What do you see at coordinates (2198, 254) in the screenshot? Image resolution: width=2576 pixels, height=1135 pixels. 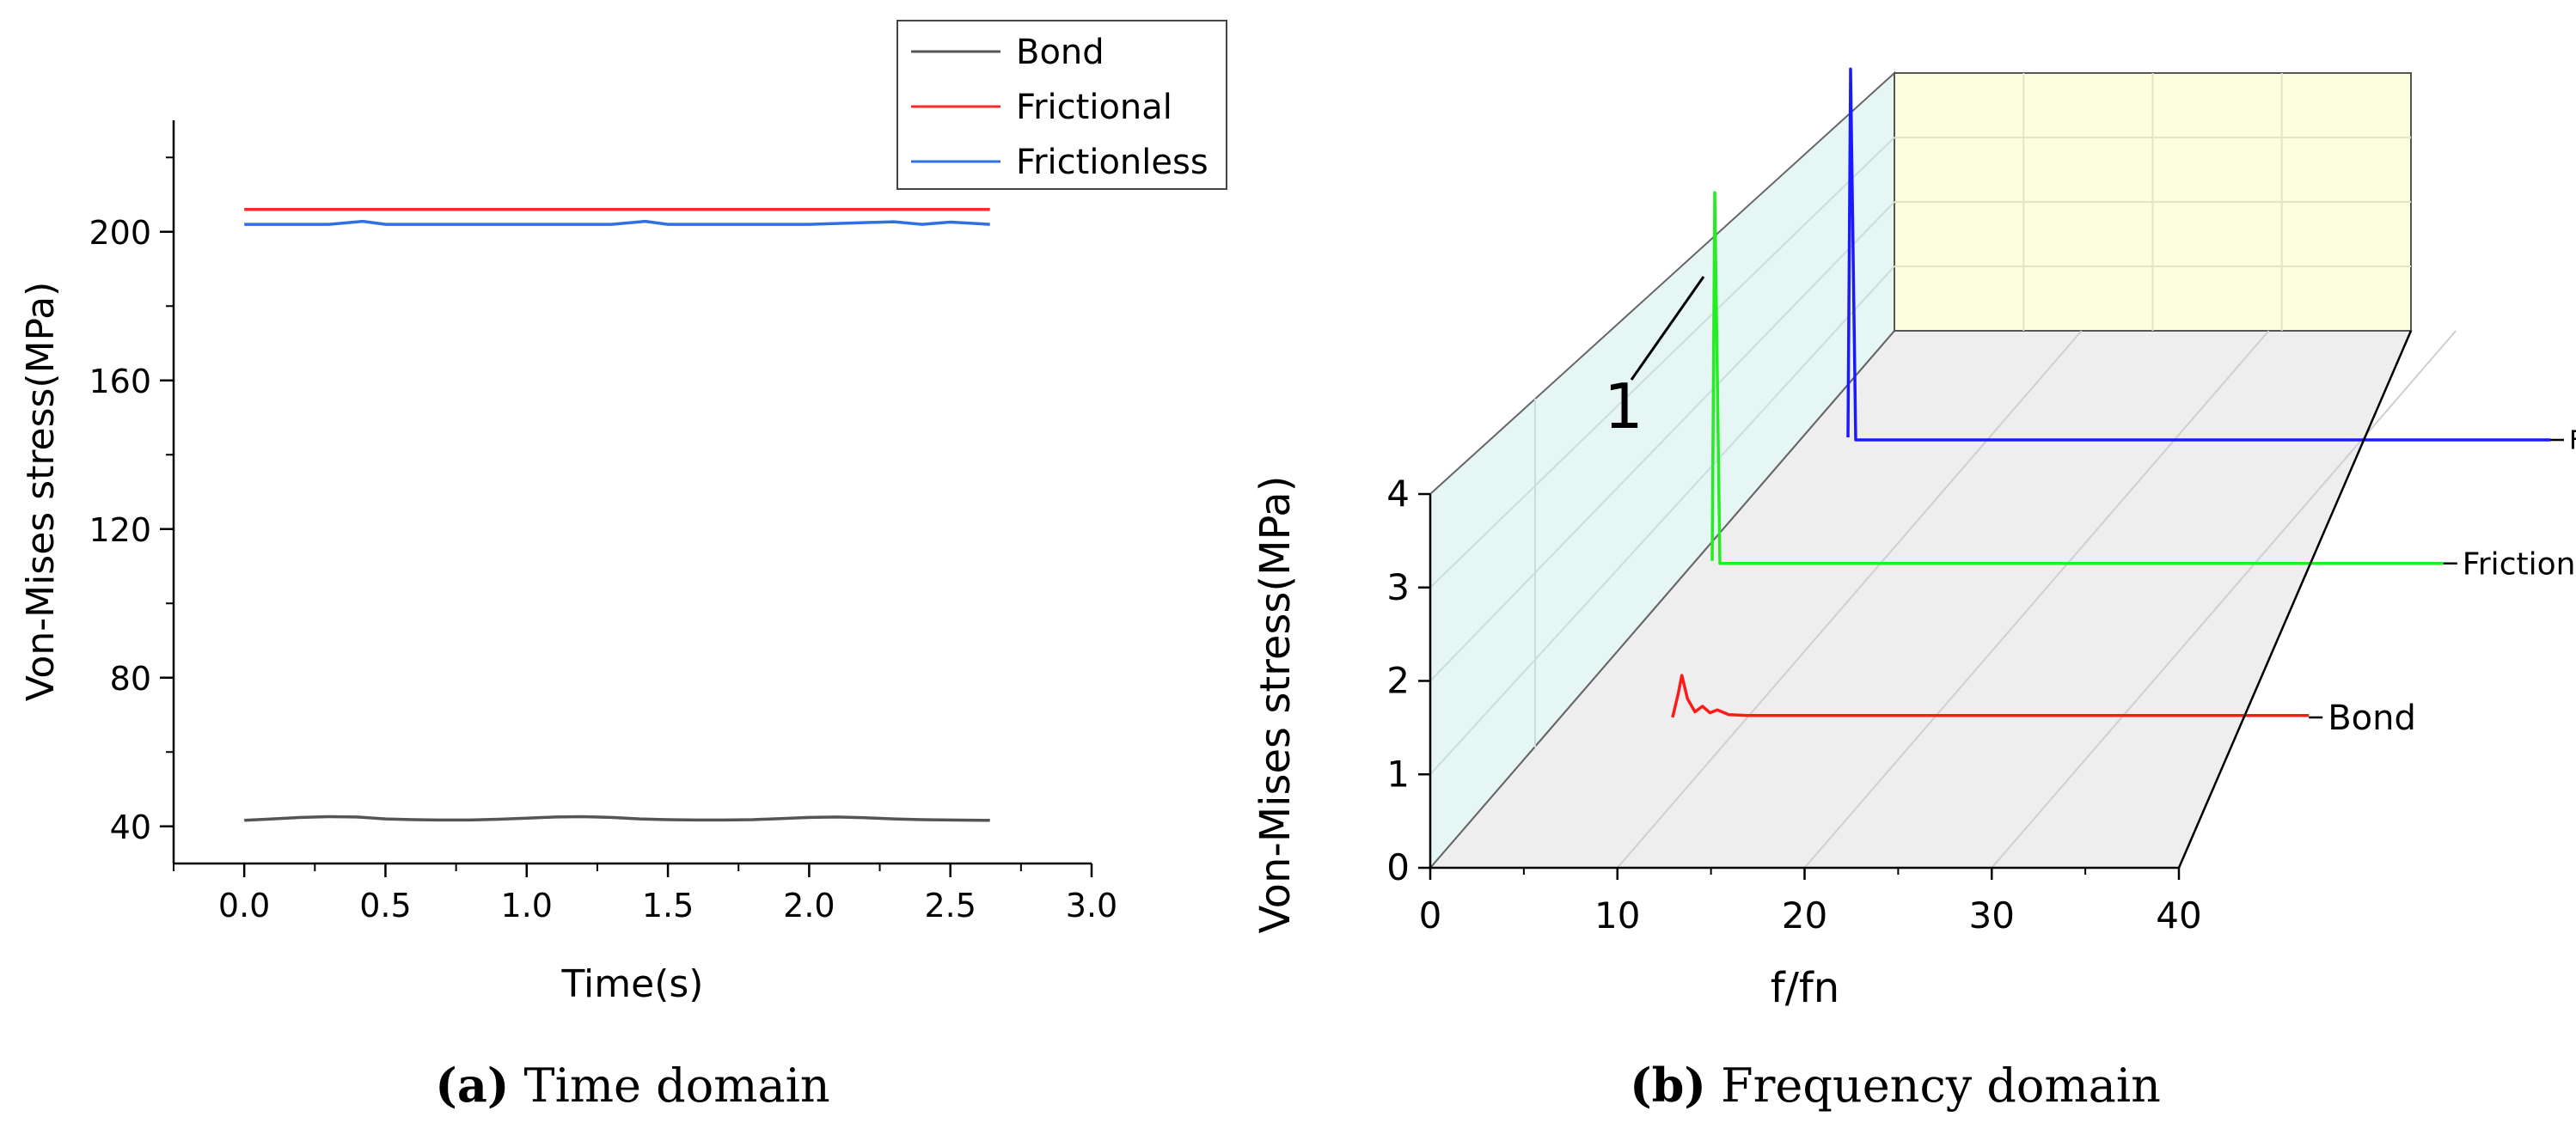 I see `spectrum-frictionless` at bounding box center [2198, 254].